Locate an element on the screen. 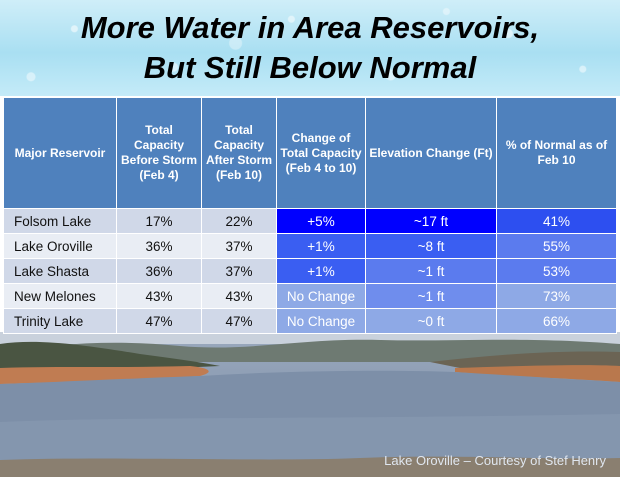 Image resolution: width=620 pixels, height=477 pixels. reservoir-name: Lake Oroville is located at coordinates (60, 246).